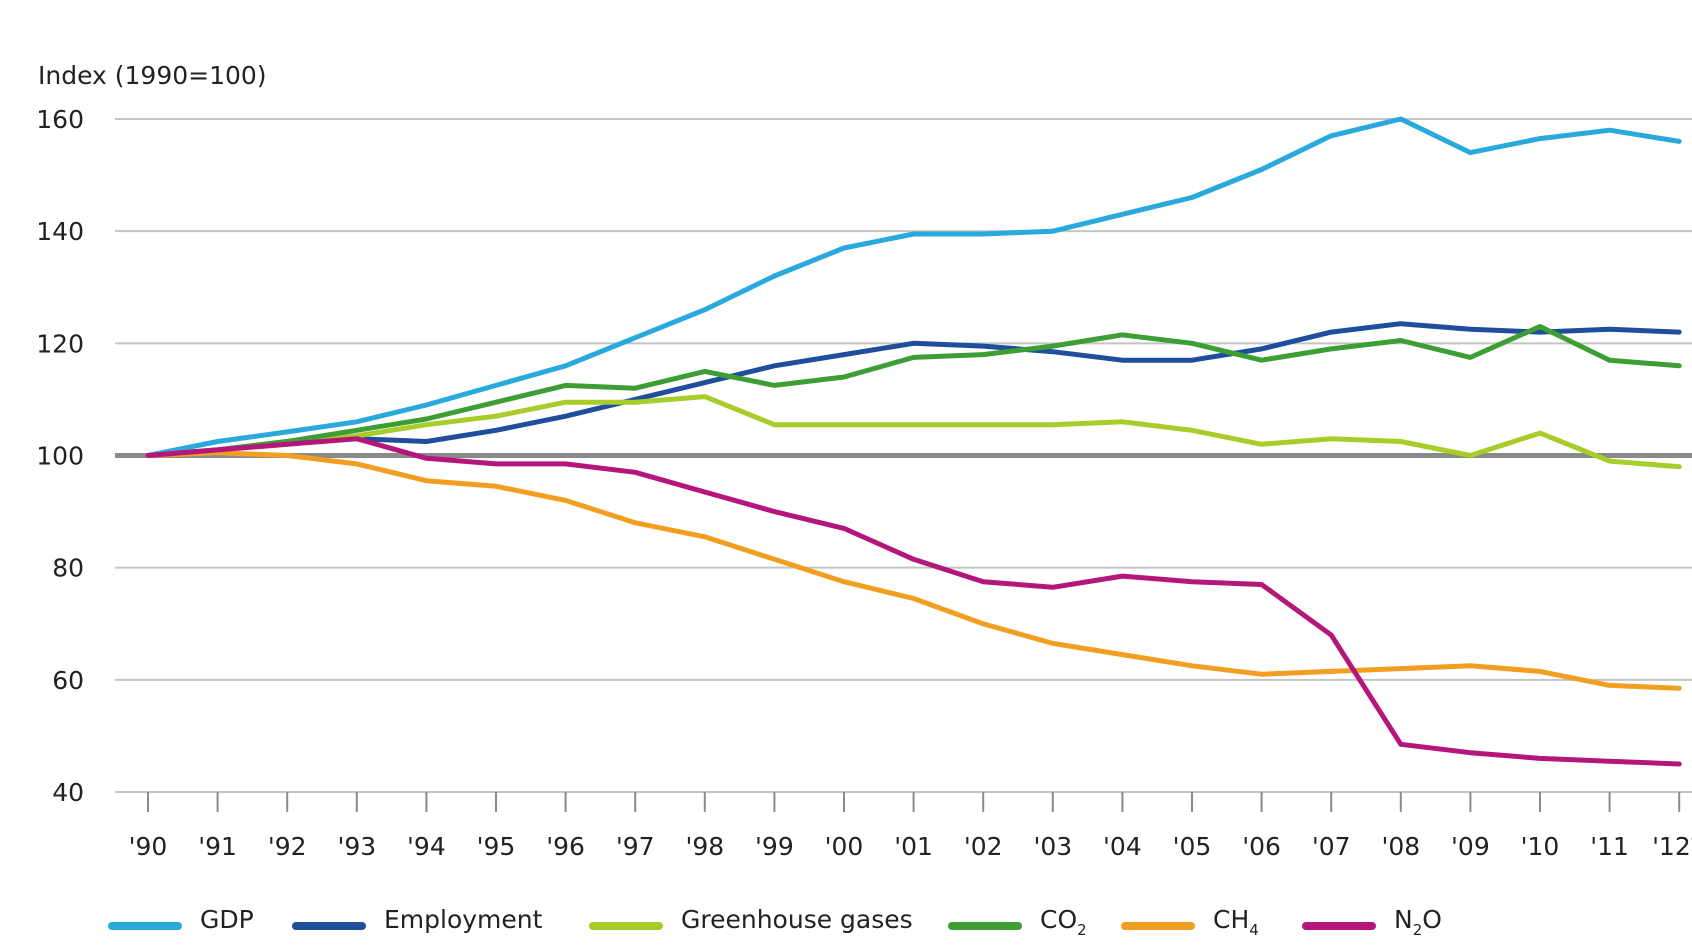 The width and height of the screenshot is (1692, 952). I want to click on legend-label-gdp: GDP, so click(227, 919).